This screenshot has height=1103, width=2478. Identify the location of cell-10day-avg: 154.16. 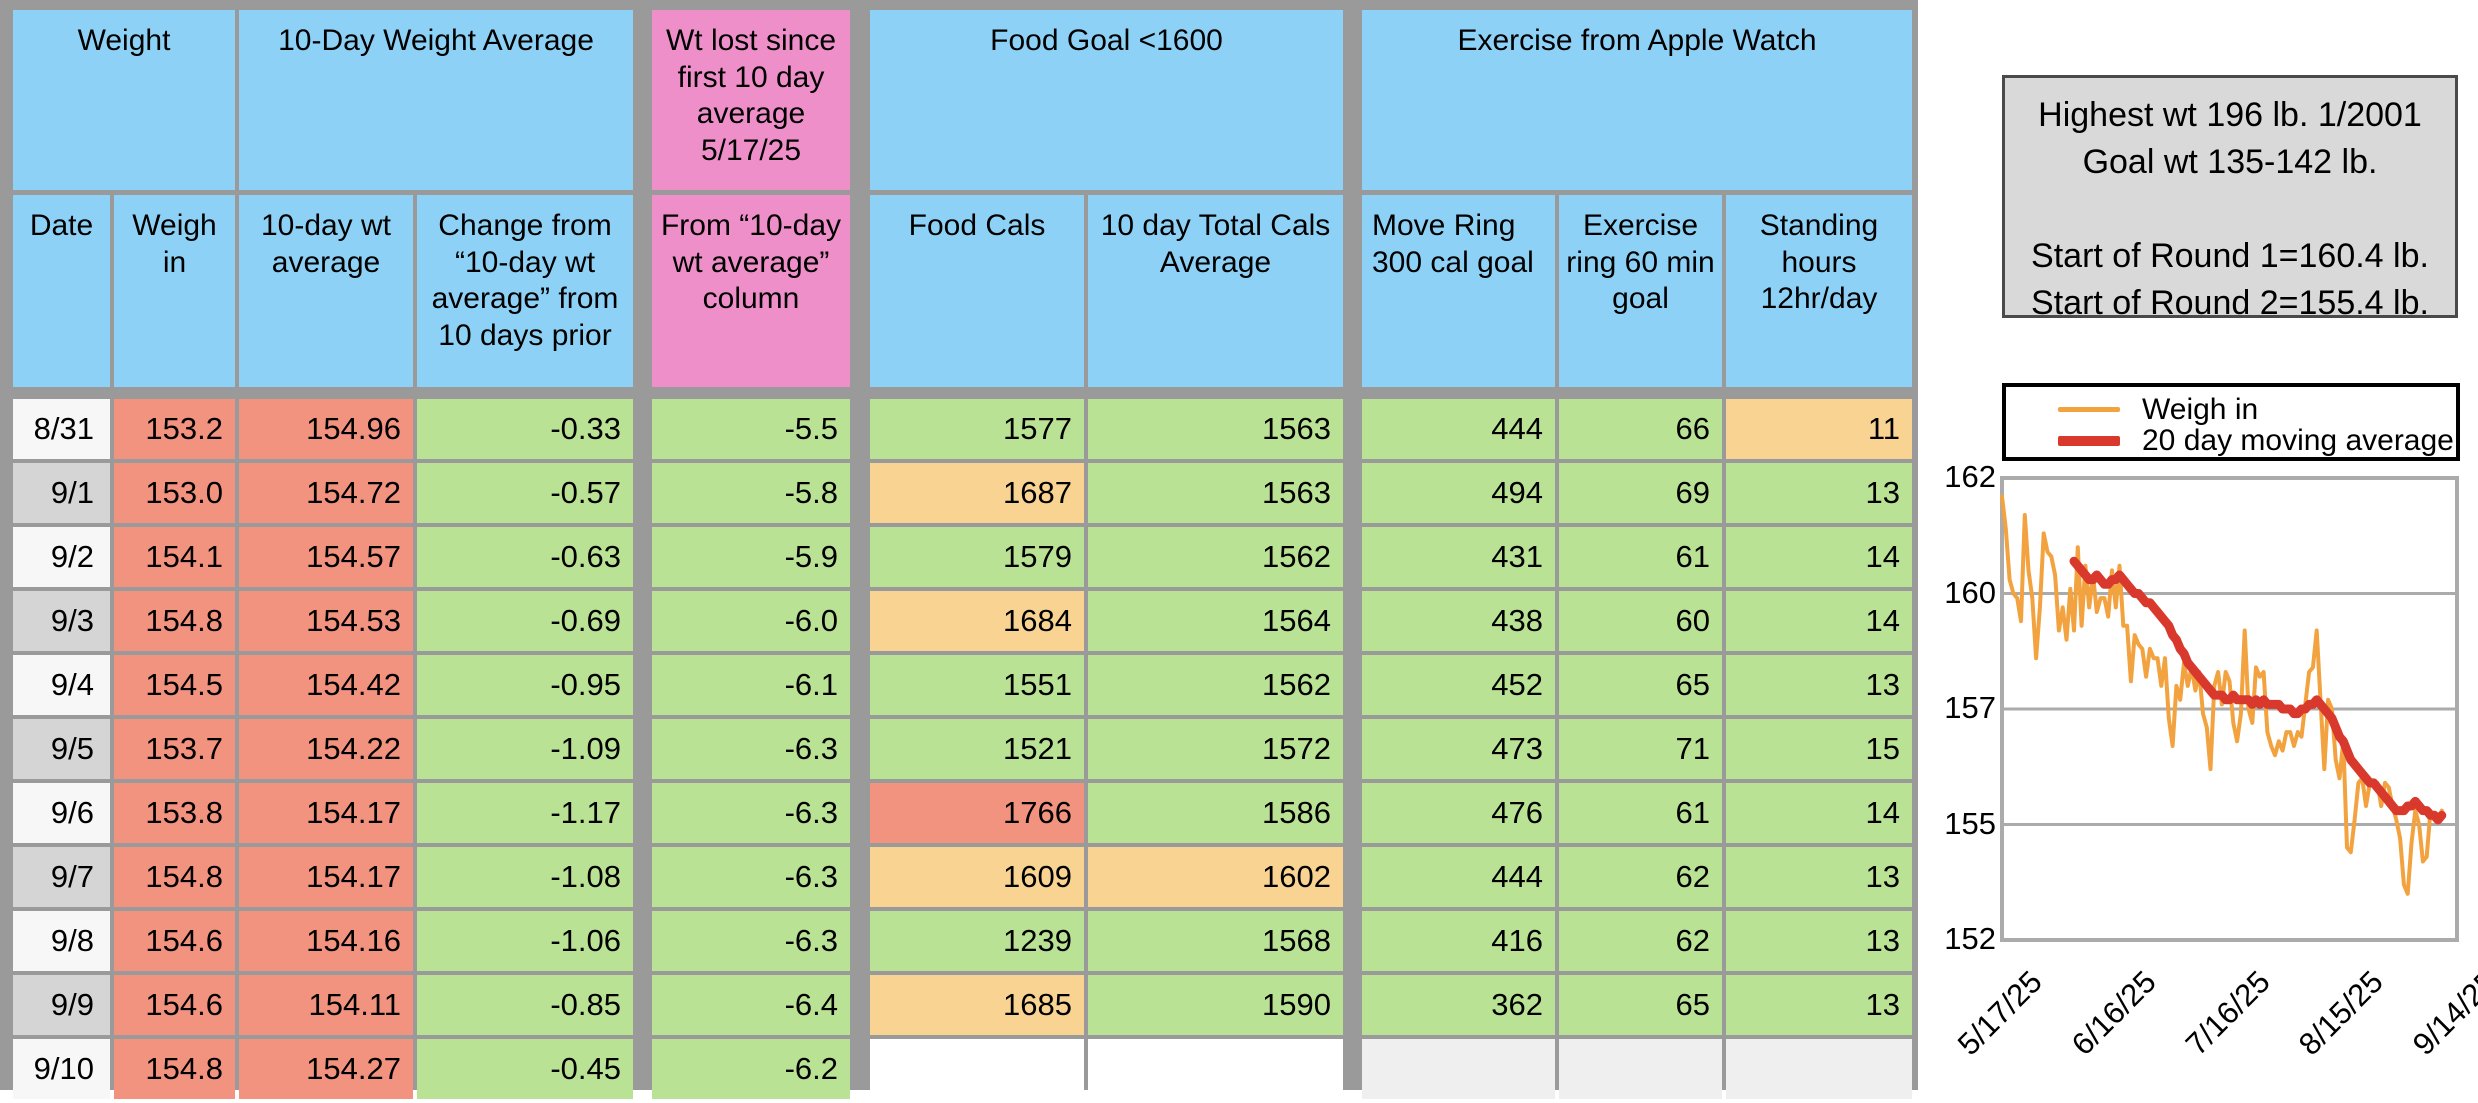
(326, 941).